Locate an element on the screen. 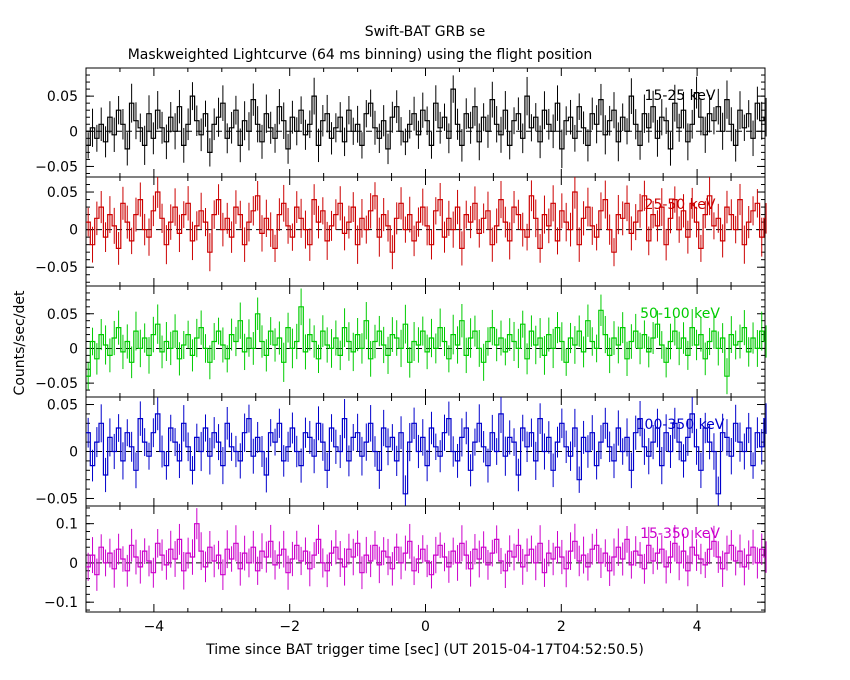 The width and height of the screenshot is (850, 680). band-label: 100-350 keV is located at coordinates (680, 425).